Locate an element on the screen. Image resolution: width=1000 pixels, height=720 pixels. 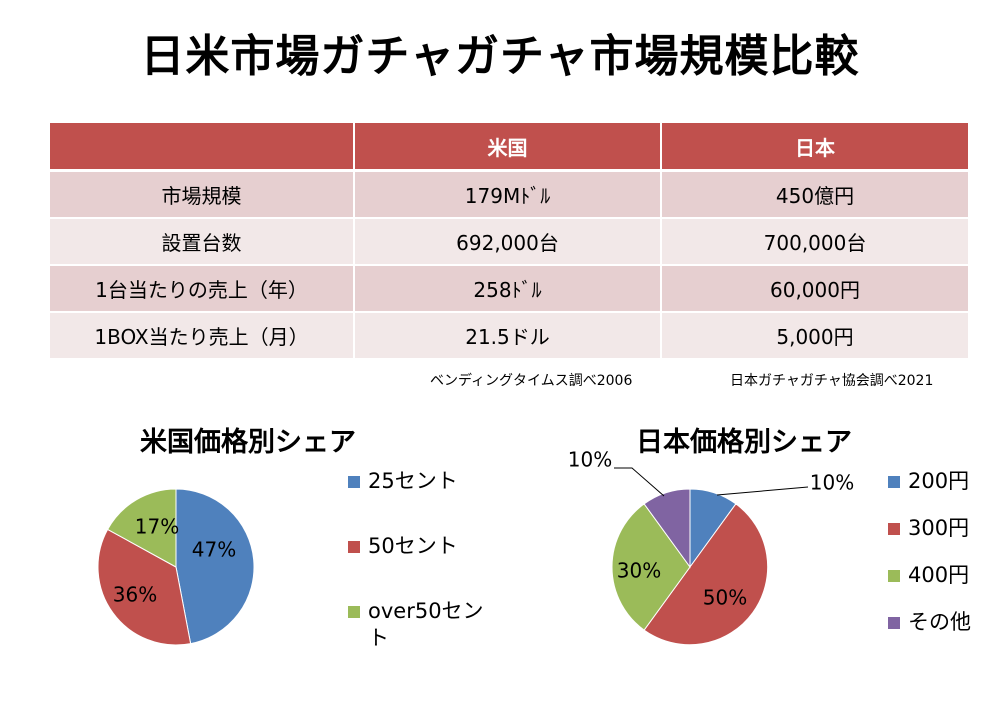
us-data-label-2: 17% is located at coordinates (157, 527).